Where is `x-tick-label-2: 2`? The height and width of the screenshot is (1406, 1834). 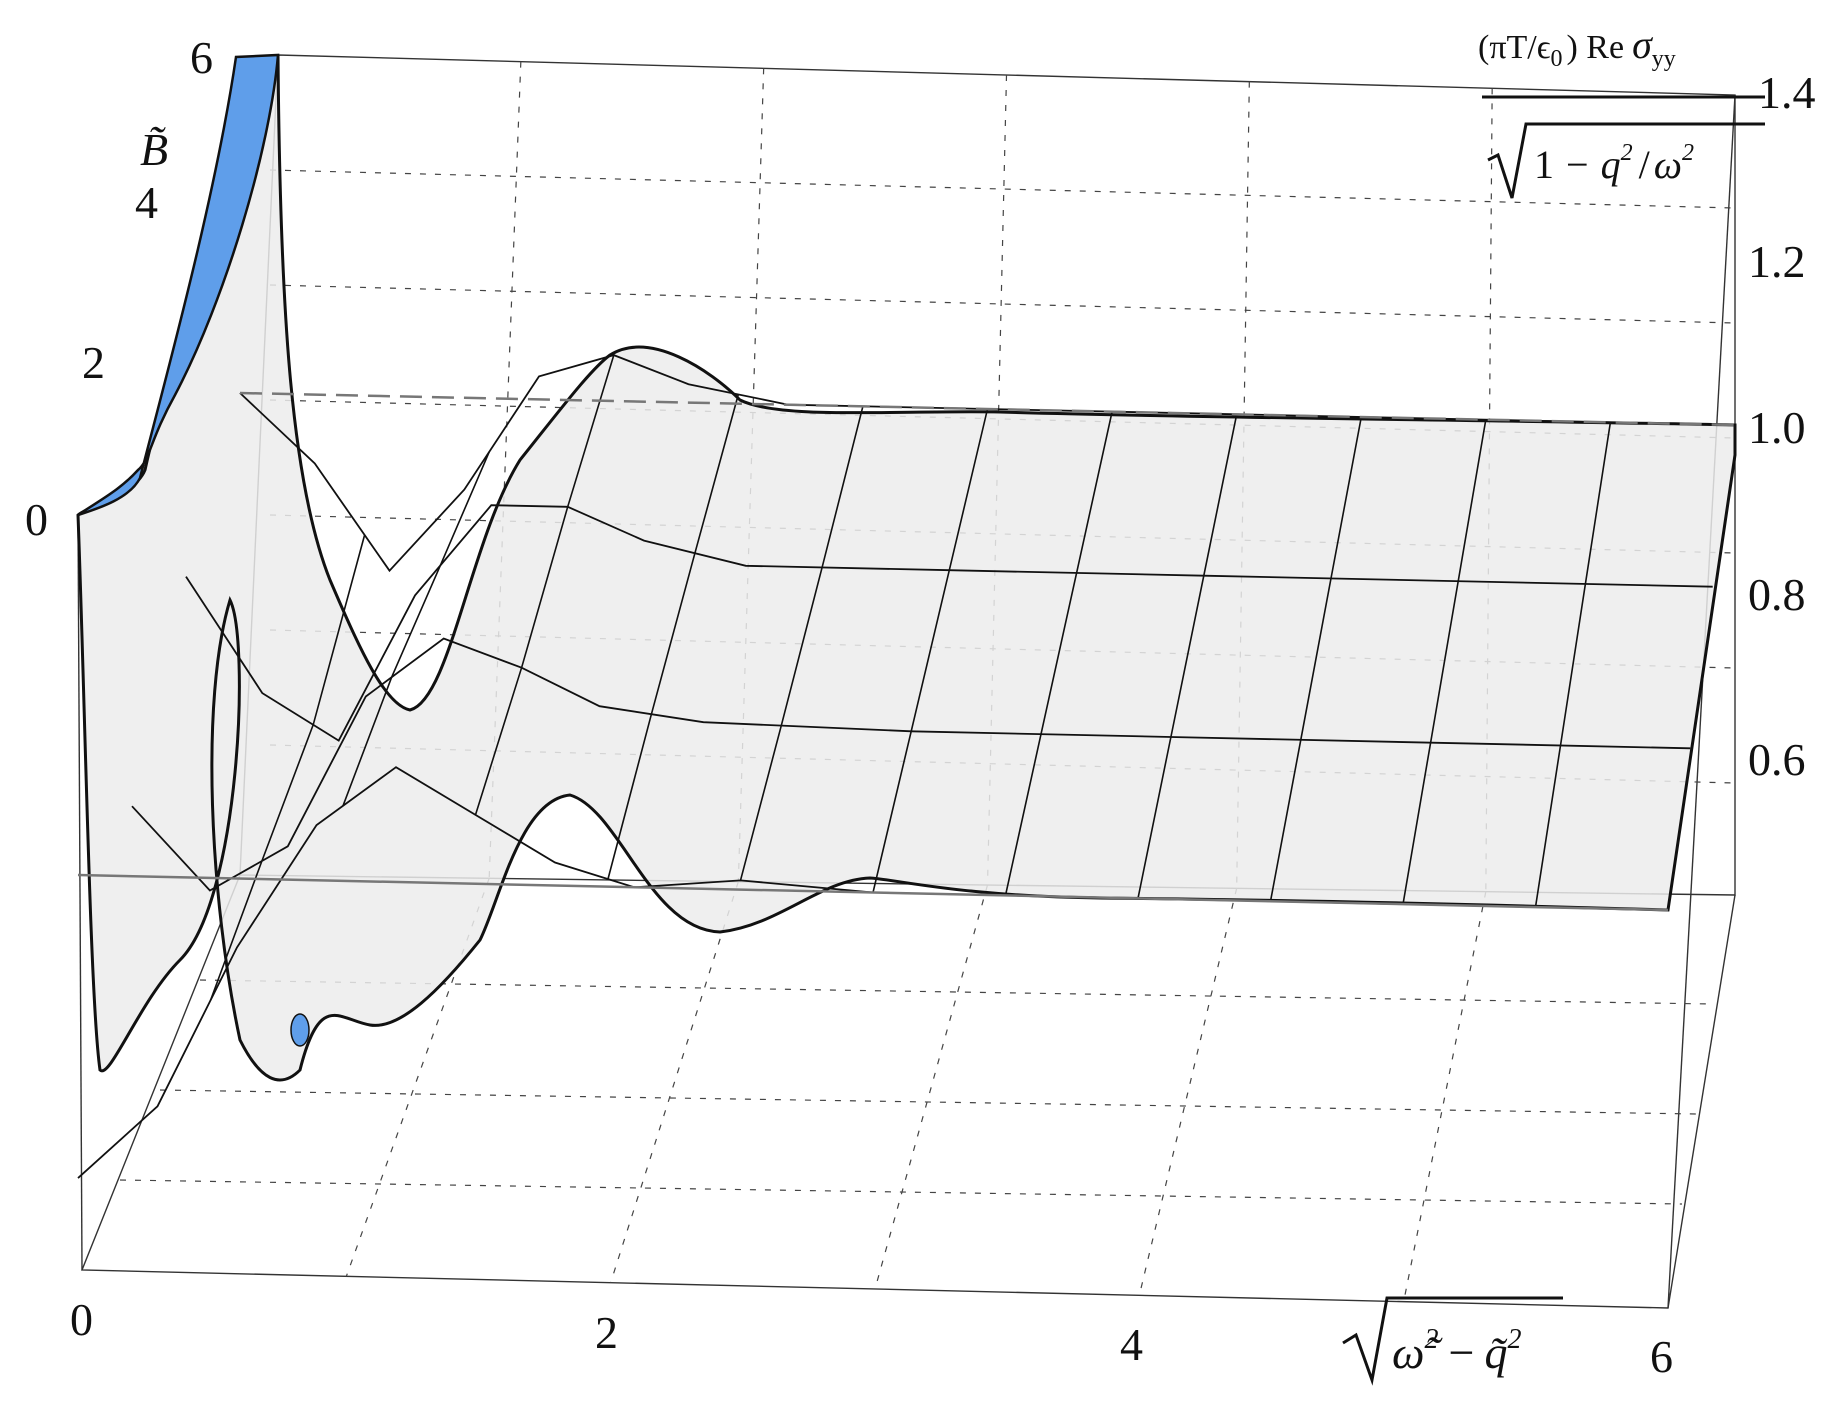
x-tick-label-2: 2 is located at coordinates (606, 1332).